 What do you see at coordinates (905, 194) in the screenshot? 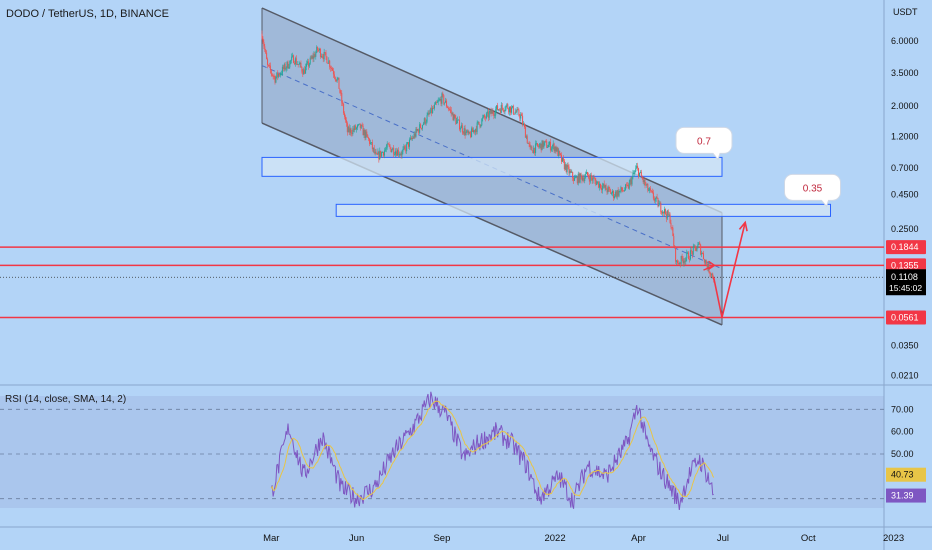
I see `price-tick-5: 0.4500` at bounding box center [905, 194].